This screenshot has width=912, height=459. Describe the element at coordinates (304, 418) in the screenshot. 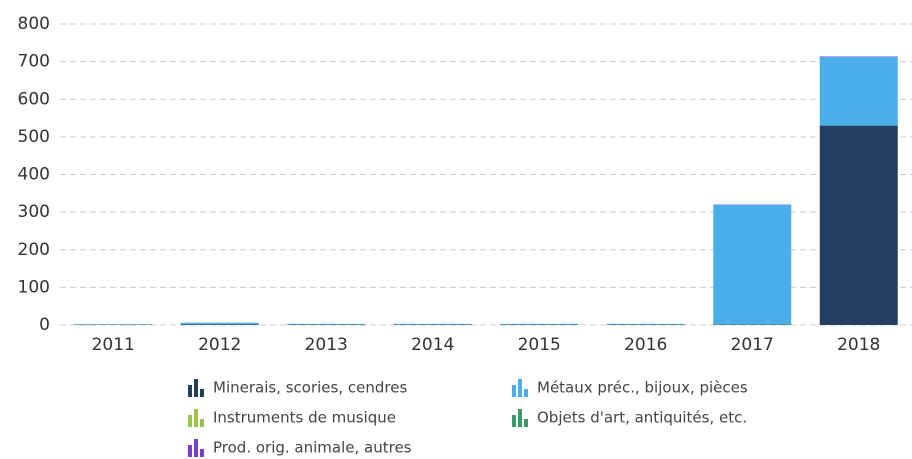

I see `legend-label: Instruments de musique` at that location.